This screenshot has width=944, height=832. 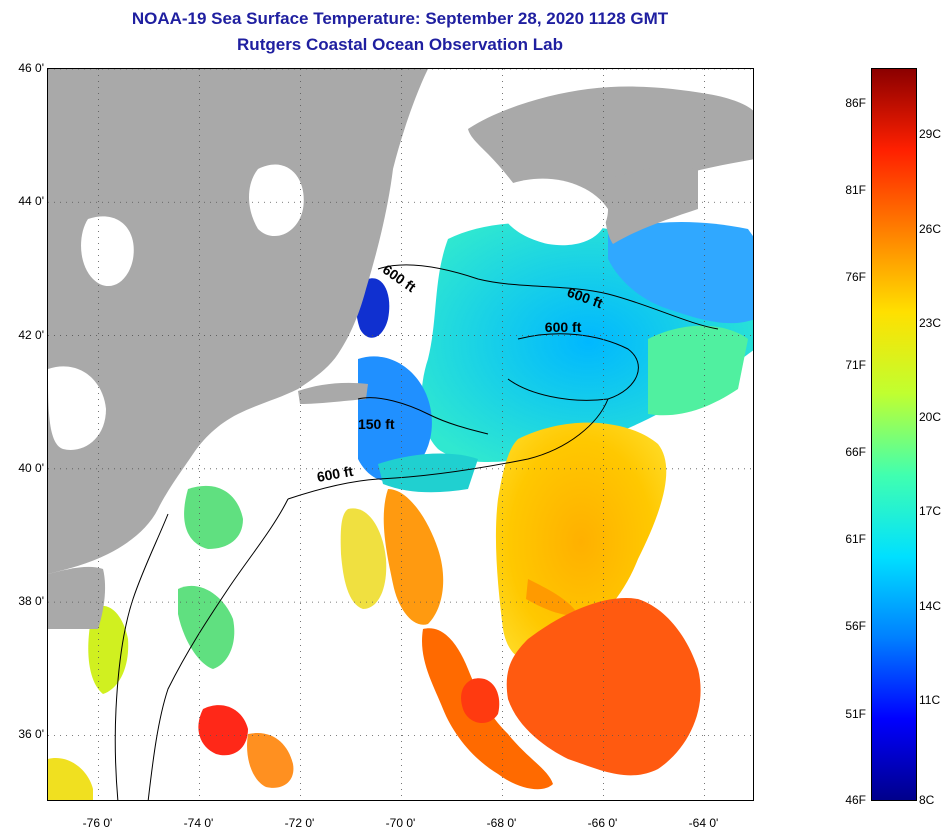 What do you see at coordinates (376, 424) in the screenshot?
I see `contour-label: 150 ft` at bounding box center [376, 424].